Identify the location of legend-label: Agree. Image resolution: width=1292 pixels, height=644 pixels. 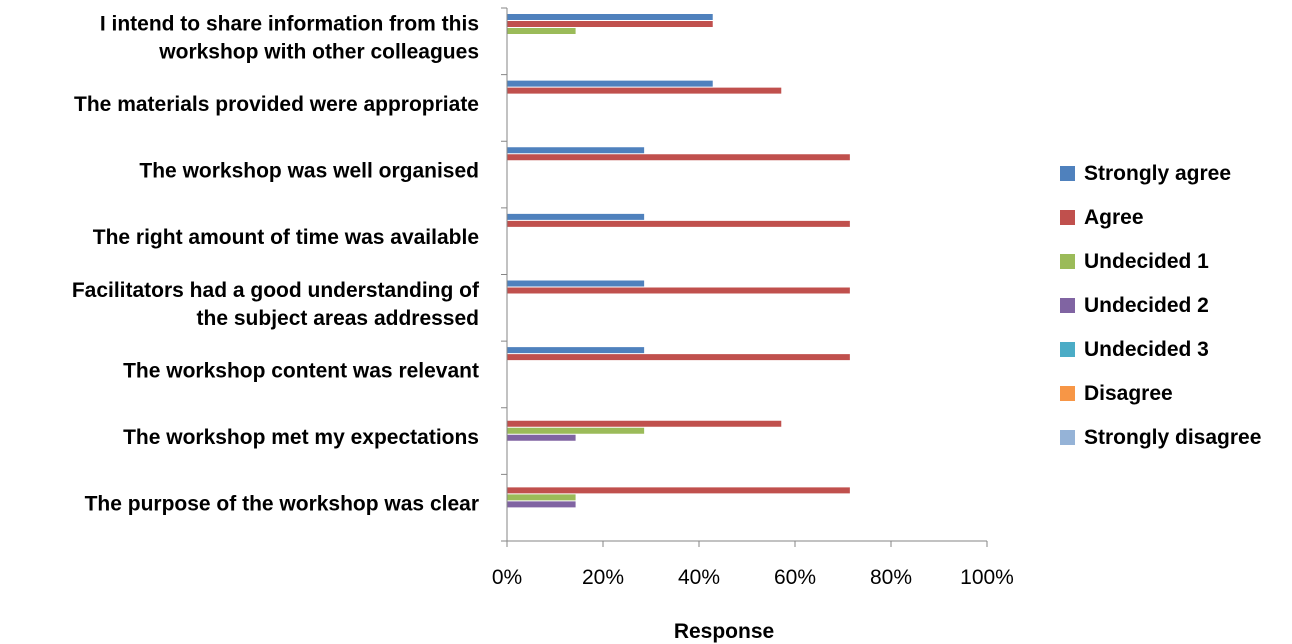
(1114, 217).